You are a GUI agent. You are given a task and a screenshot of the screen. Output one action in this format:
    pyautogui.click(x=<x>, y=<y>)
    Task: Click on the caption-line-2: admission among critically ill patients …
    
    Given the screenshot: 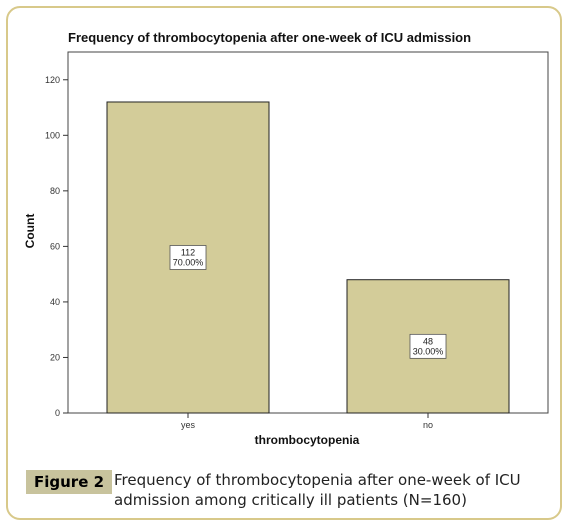 What is the action you would take?
    pyautogui.click(x=290, y=500)
    